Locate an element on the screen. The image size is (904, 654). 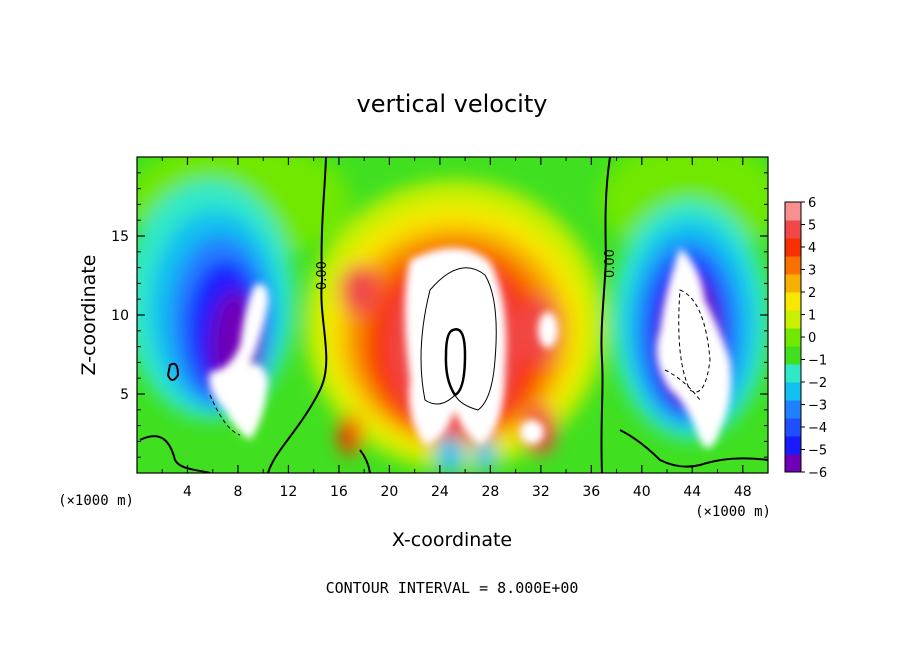
colorbar-tick-label: 6 is located at coordinates (812, 203).